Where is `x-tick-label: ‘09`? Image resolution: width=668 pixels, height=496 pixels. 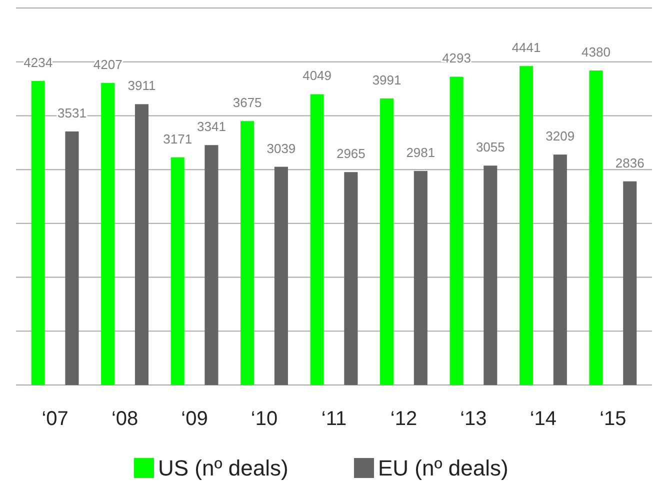 x-tick-label: ‘09 is located at coordinates (194, 419).